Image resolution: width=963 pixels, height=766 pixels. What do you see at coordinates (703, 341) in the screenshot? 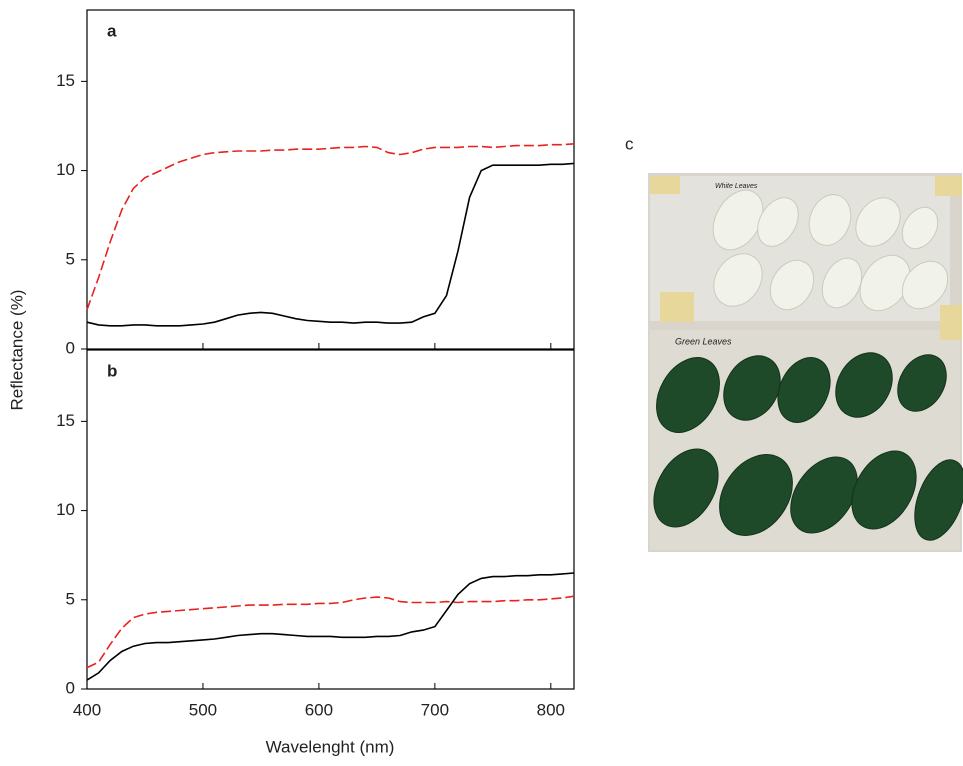
I see `photo-note: Green Leaves` at bounding box center [703, 341].